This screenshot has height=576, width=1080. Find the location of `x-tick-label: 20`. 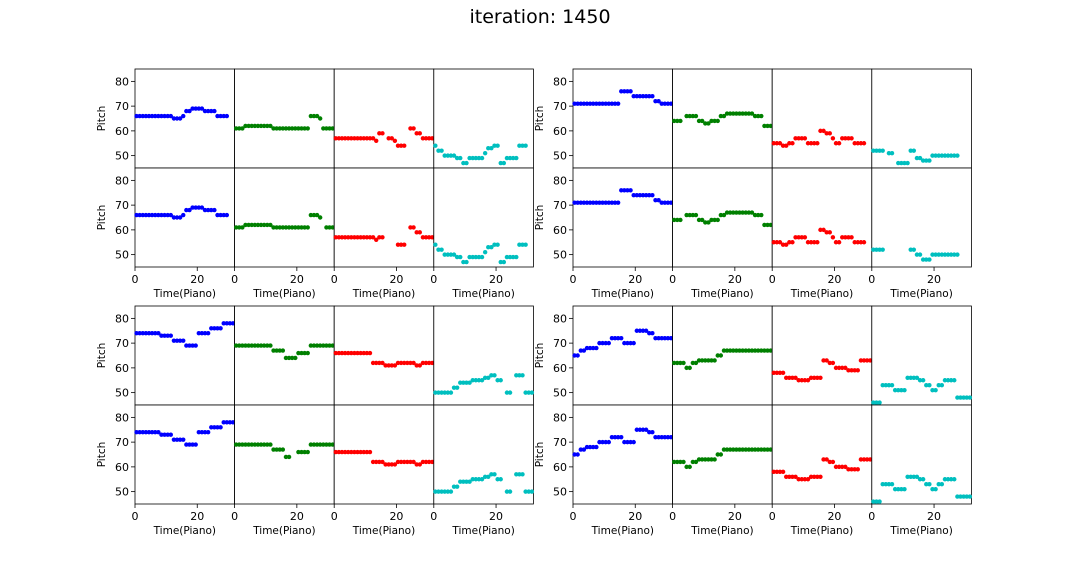

x-tick-label: 20 is located at coordinates (496, 279).